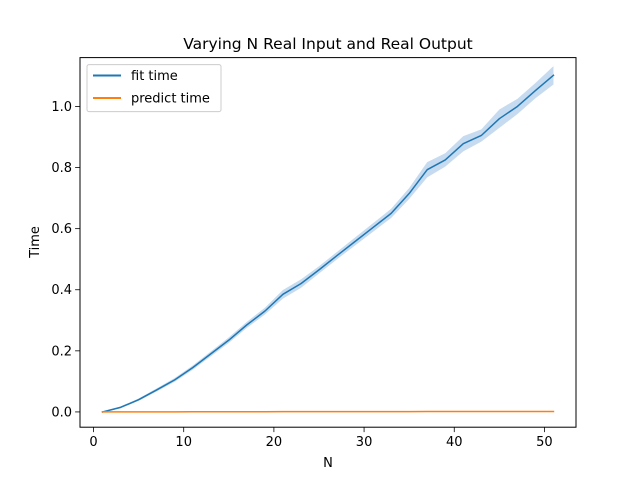 This screenshot has width=640, height=480. I want to click on y-tick-label: 0.8, so click(61, 168).